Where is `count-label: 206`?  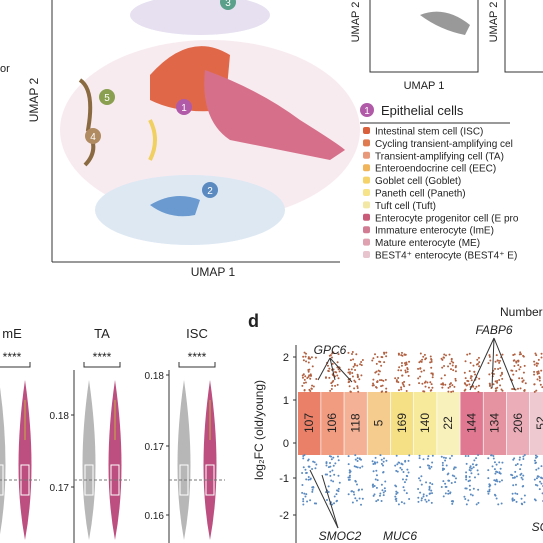 count-label: 206 is located at coordinates (518, 423).